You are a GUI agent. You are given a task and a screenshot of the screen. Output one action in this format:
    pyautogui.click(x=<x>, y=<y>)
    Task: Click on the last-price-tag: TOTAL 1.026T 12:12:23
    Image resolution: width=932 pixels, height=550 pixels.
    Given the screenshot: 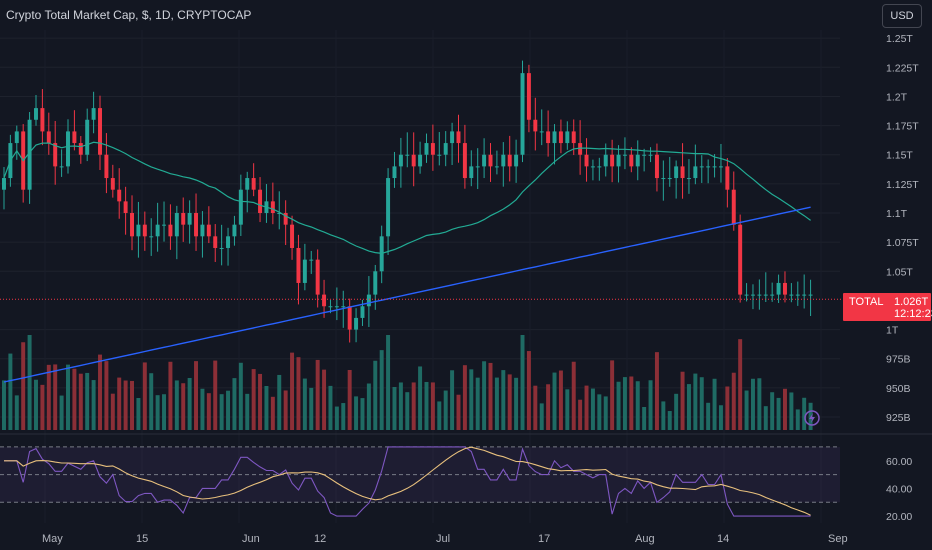 What is the action you would take?
    pyautogui.click(x=887, y=307)
    